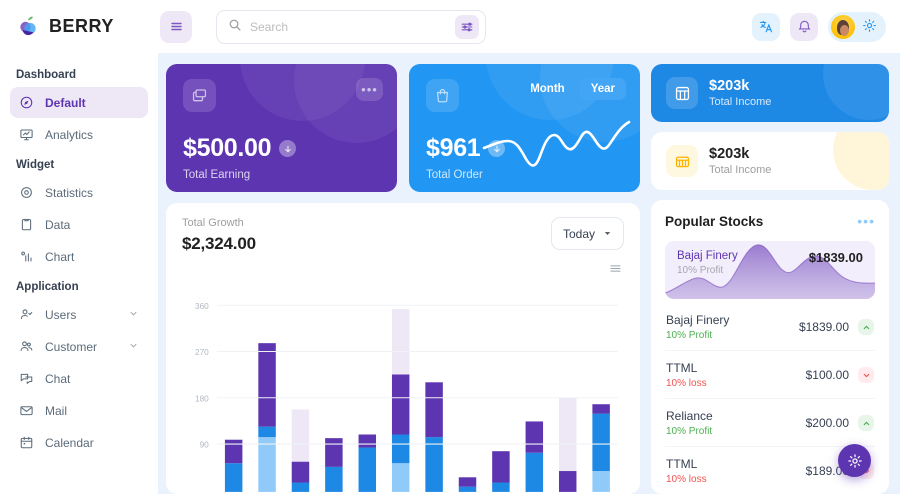  I want to click on data-clipboard-icon, so click(26, 224).